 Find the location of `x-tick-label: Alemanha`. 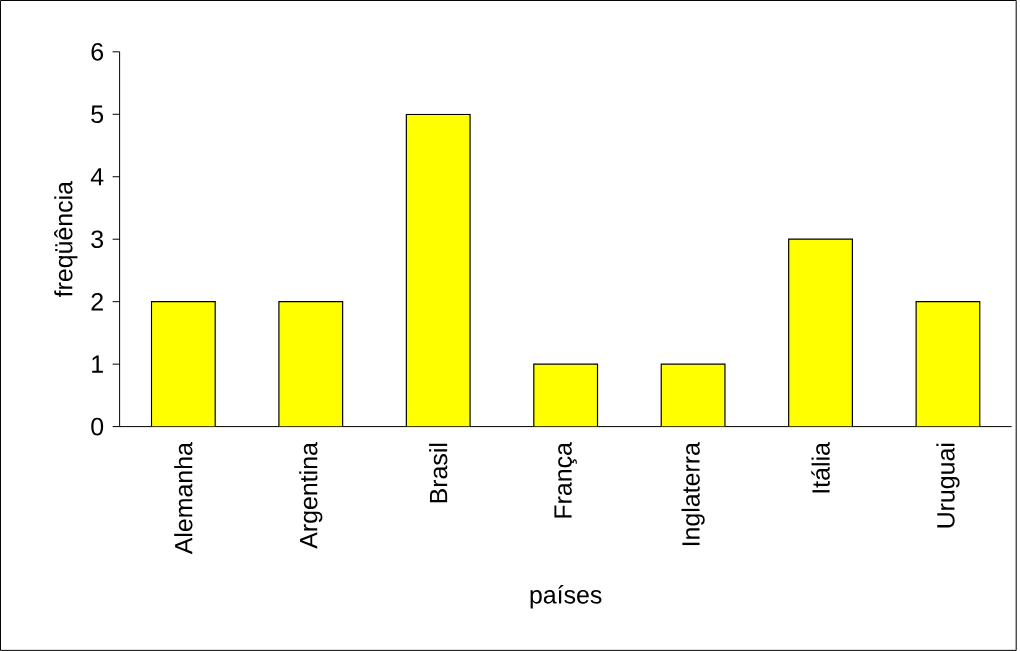

x-tick-label: Alemanha is located at coordinates (183, 498).